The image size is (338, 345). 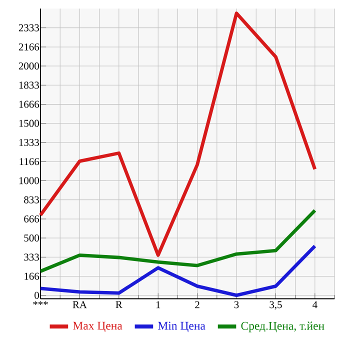 I want to click on x-tick-label: ***, so click(x=40, y=303).